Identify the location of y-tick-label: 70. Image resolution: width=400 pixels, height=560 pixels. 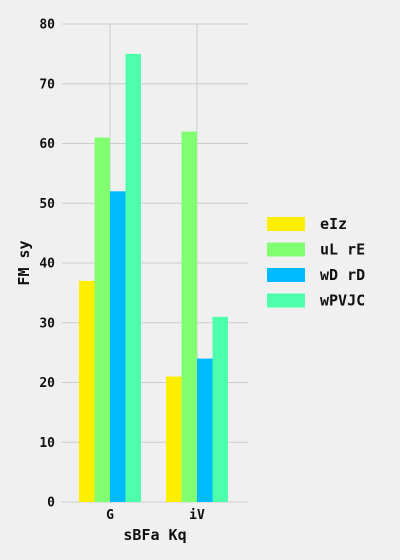
(47, 84).